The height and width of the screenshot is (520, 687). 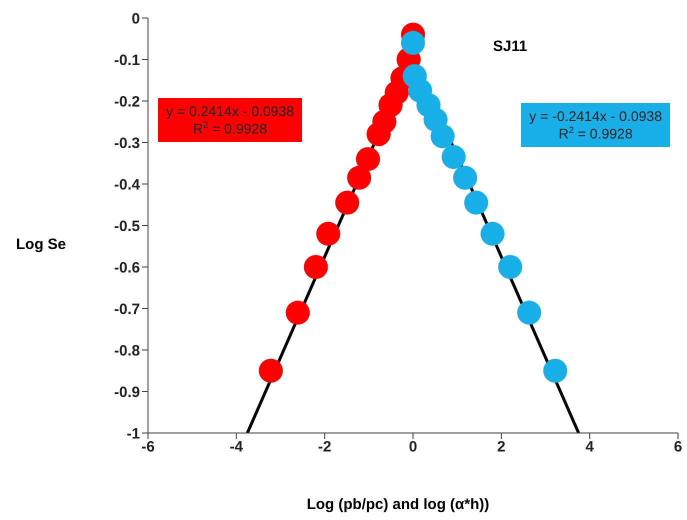 What do you see at coordinates (127, 143) in the screenshot?
I see `y-tick-label: -0.3` at bounding box center [127, 143].